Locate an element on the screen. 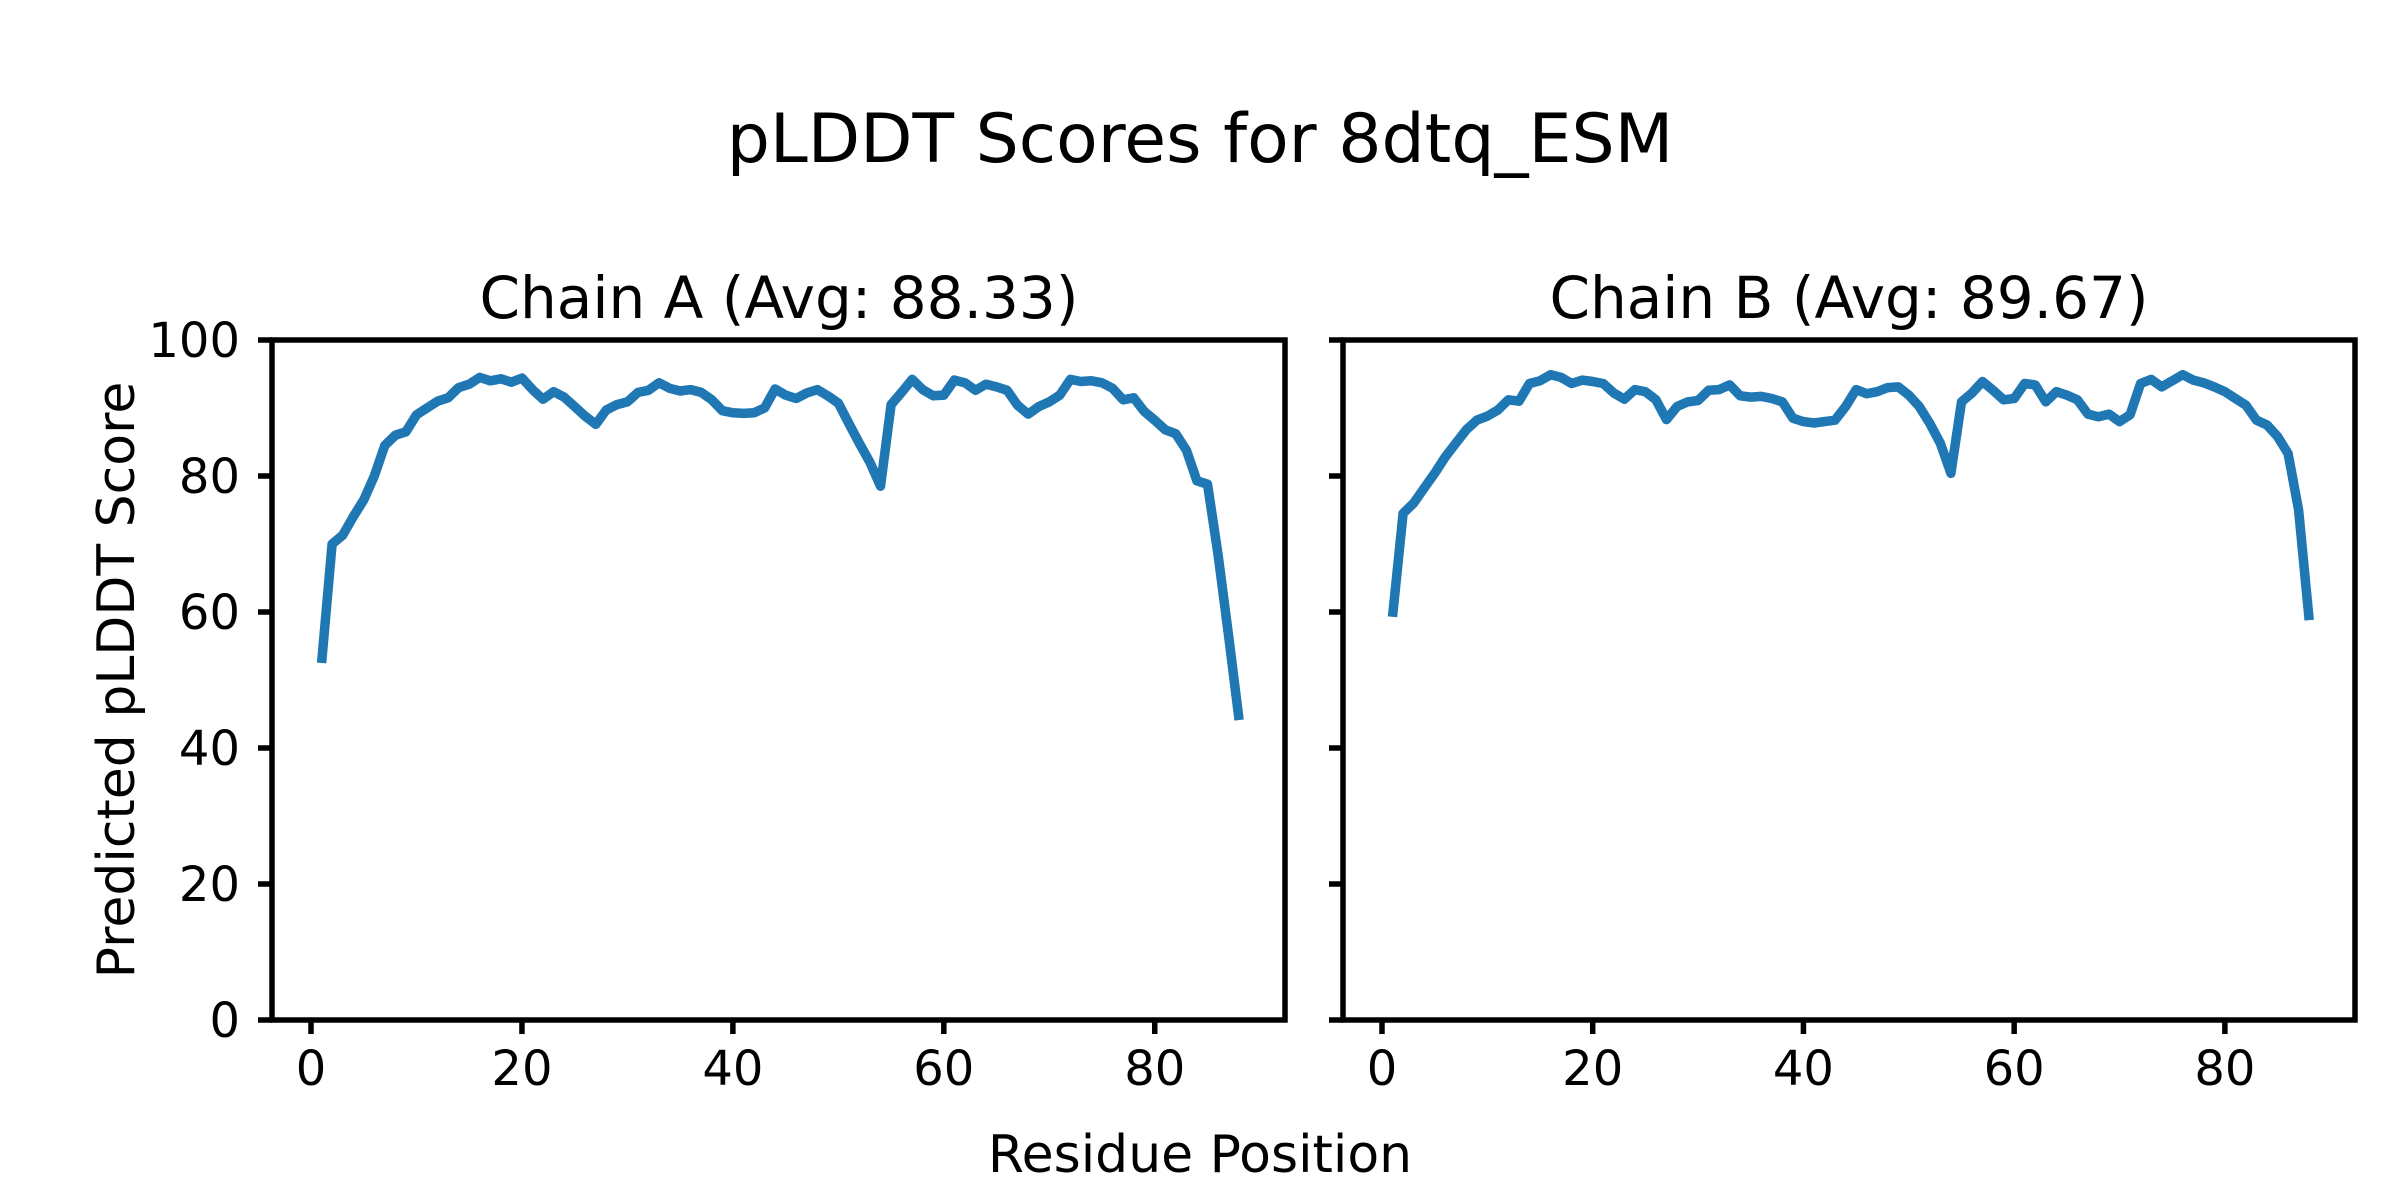 This screenshot has height=1204, width=2400. y-tick-label: 60 is located at coordinates (209, 613).